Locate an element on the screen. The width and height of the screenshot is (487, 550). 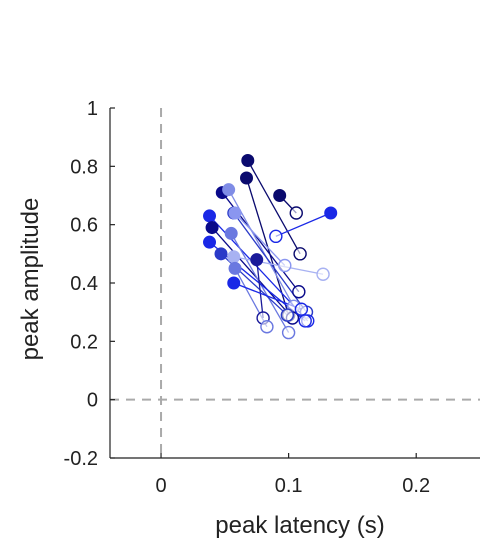
data-markers is located at coordinates (270, 247).